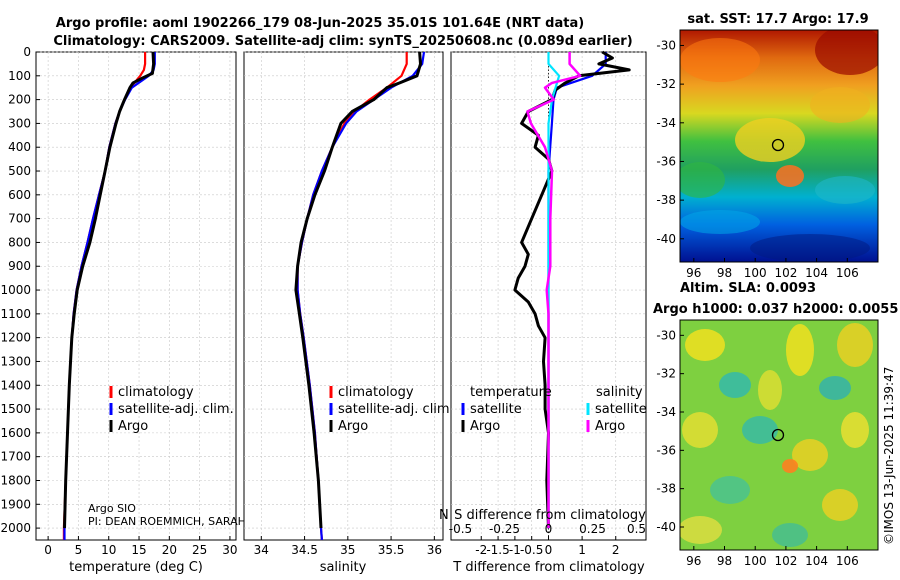 The height and width of the screenshot is (580, 900). I want to click on map-y-tick-label: -34, so click(666, 412).